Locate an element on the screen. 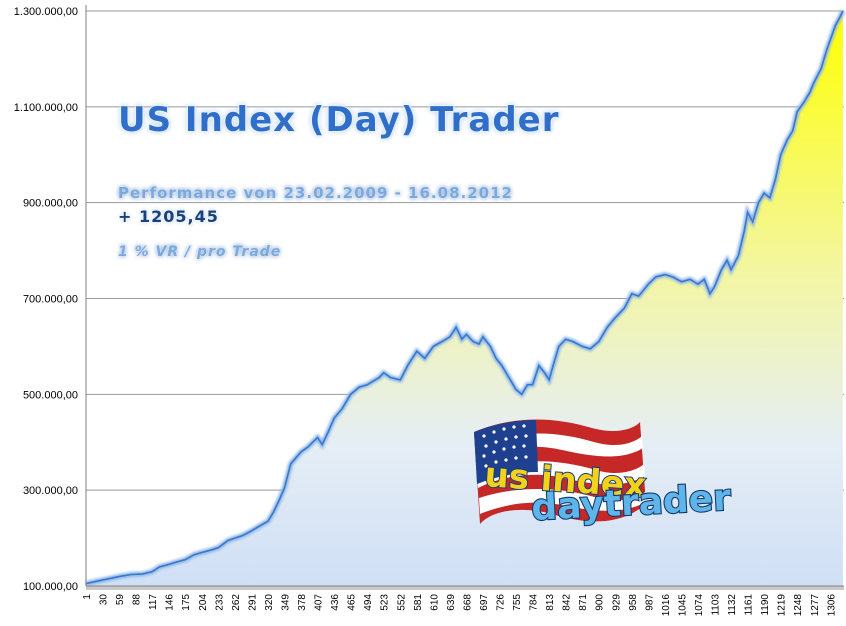 This screenshot has height=626, width=846. x-tick-label: 668 is located at coordinates (467, 602).